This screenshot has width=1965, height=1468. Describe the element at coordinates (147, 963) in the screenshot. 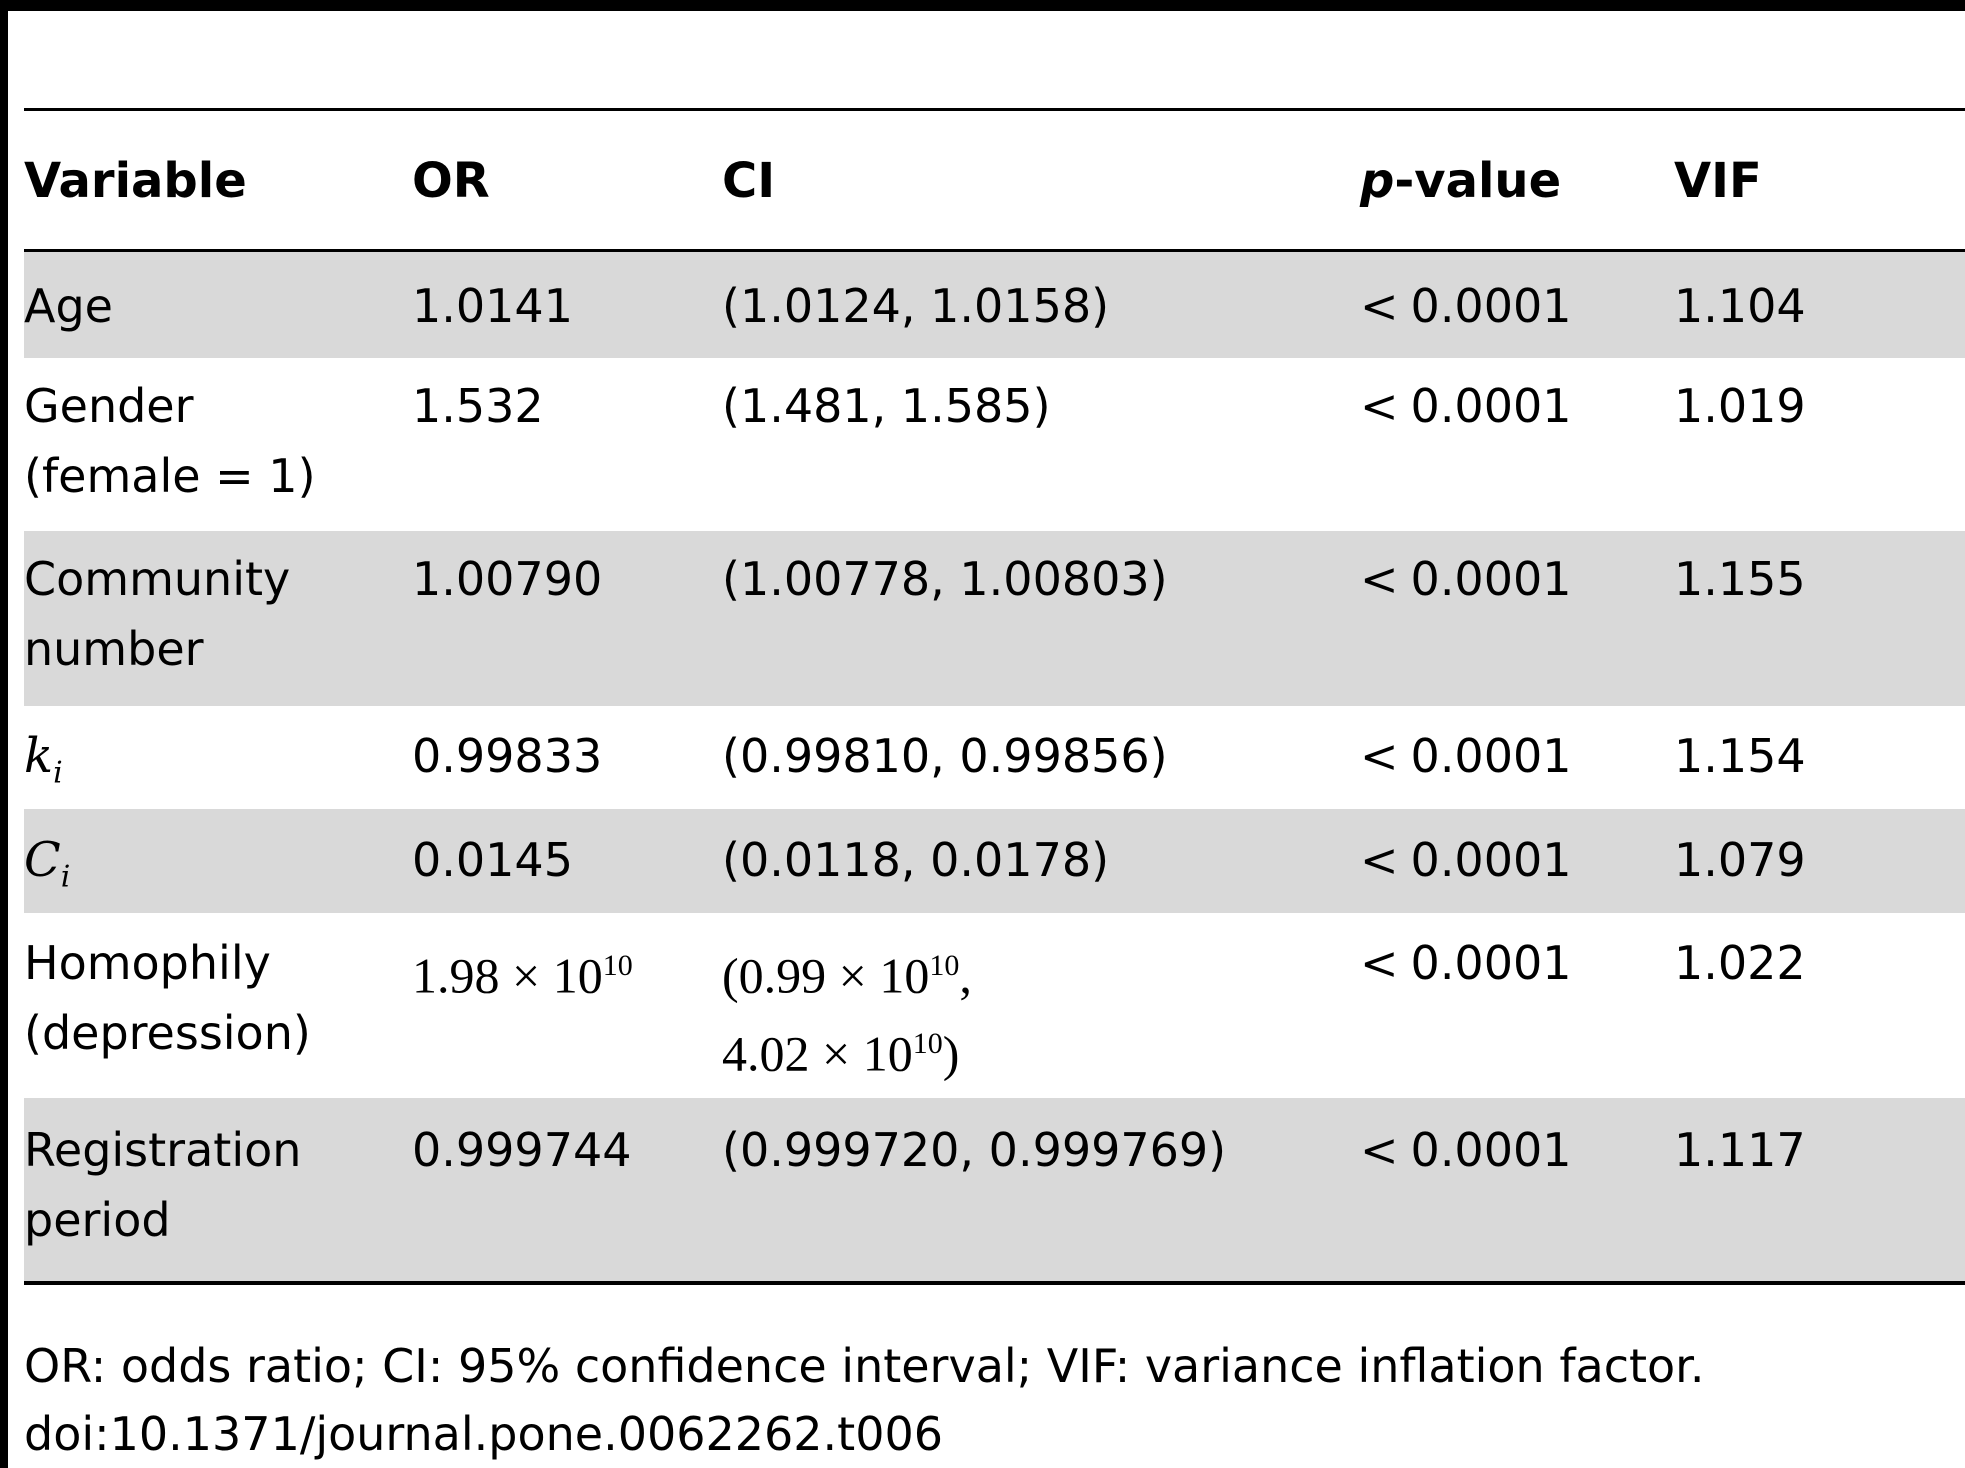

I see `cell-variable: Homophily` at that location.